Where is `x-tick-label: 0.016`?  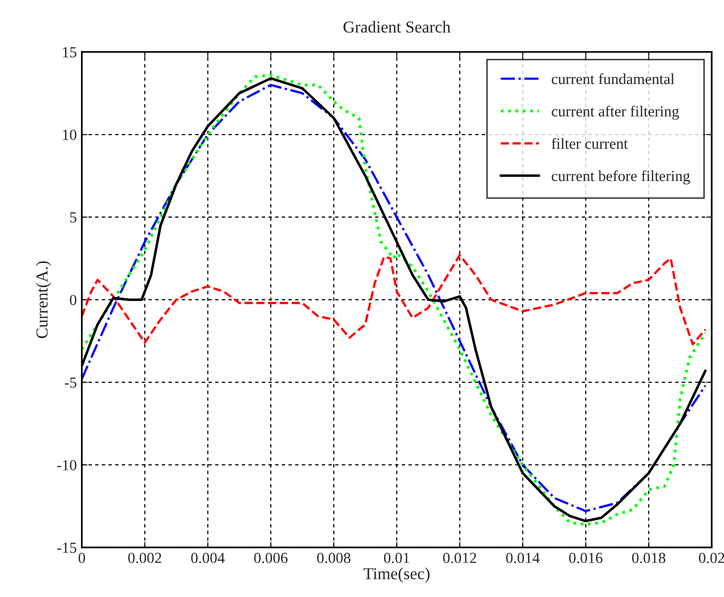 x-tick-label: 0.016 is located at coordinates (585, 558).